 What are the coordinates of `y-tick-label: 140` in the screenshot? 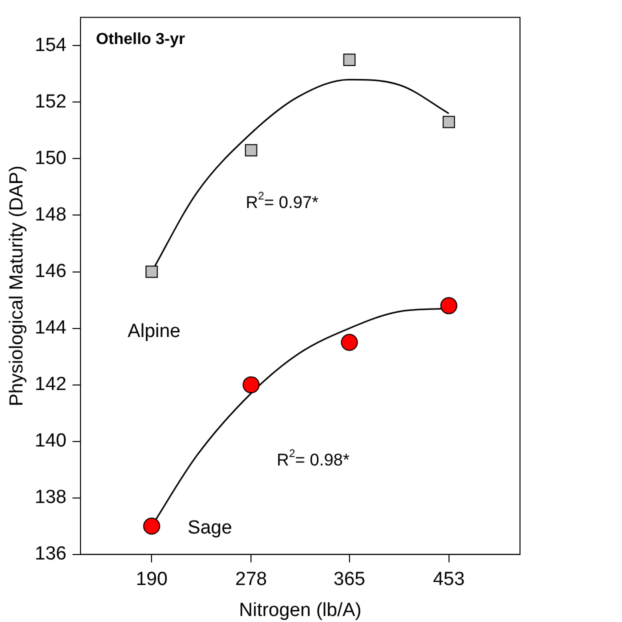 It's located at (50, 441).